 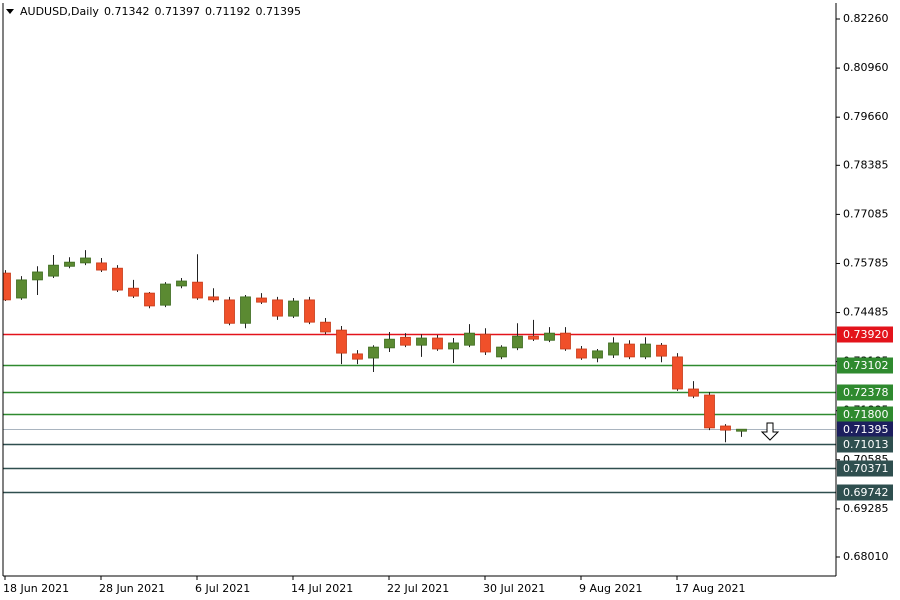 I want to click on header-value: 0.71342, so click(x=127, y=11).